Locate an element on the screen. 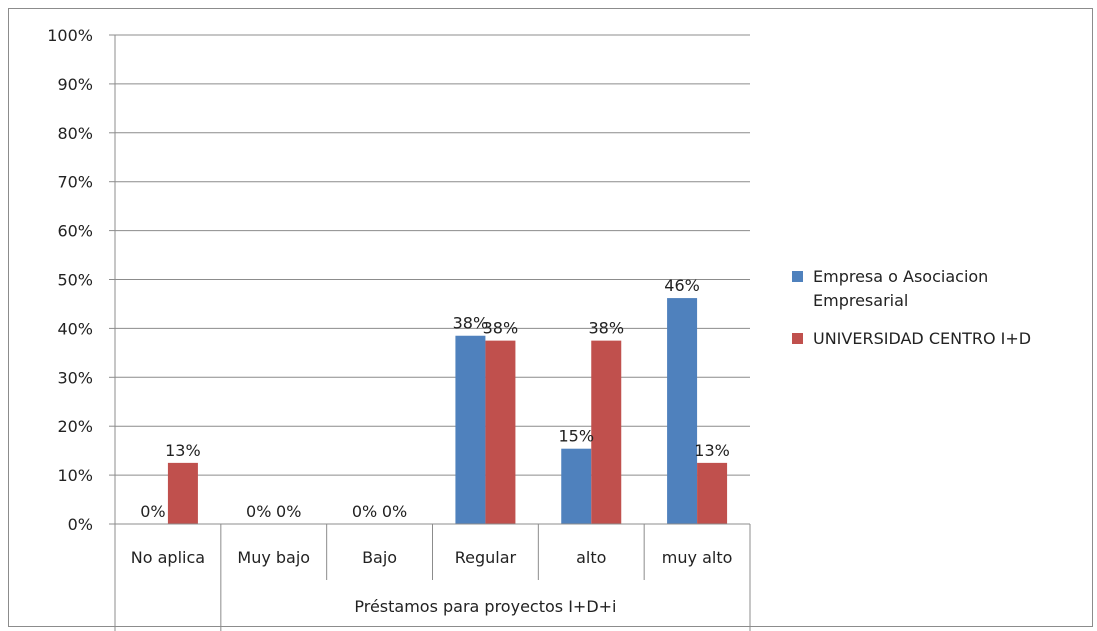  x-category-label: Bajo is located at coordinates (379, 557).